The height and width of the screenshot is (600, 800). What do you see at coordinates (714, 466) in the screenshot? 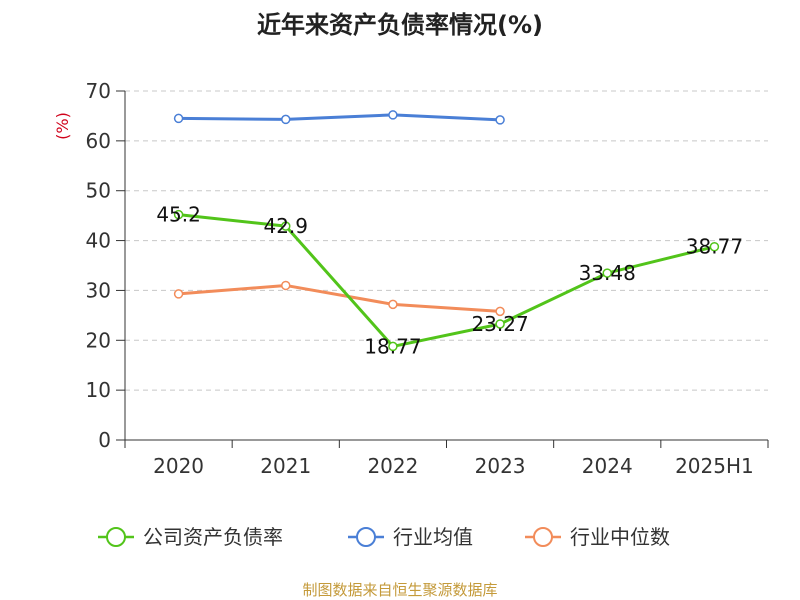
I see `x-tick-label: 2025H1` at bounding box center [714, 466].